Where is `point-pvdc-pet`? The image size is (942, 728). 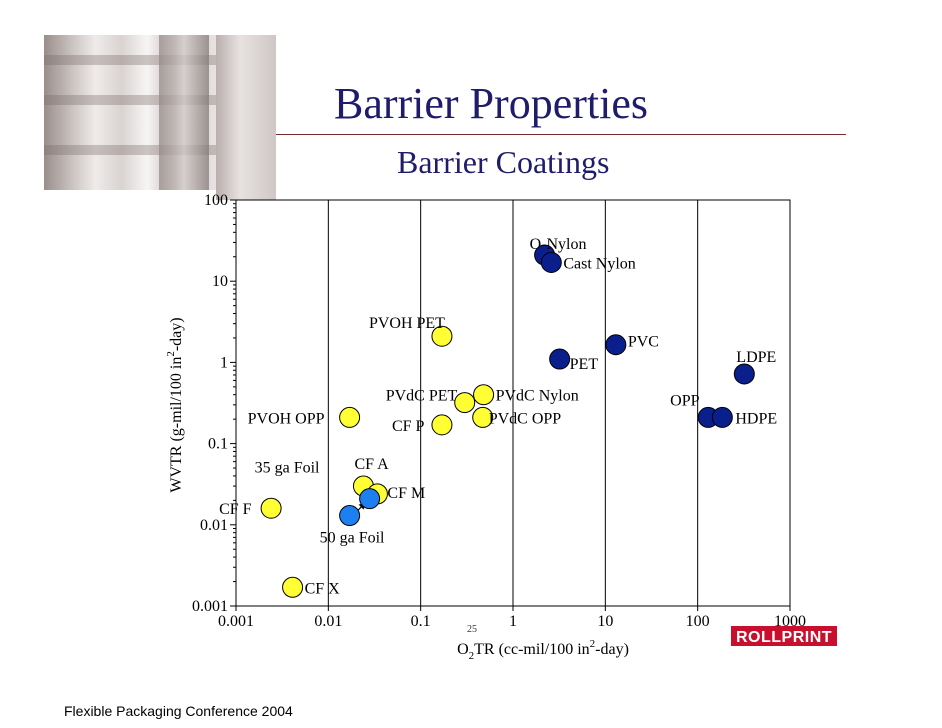
point-pvdc-pet is located at coordinates (465, 403).